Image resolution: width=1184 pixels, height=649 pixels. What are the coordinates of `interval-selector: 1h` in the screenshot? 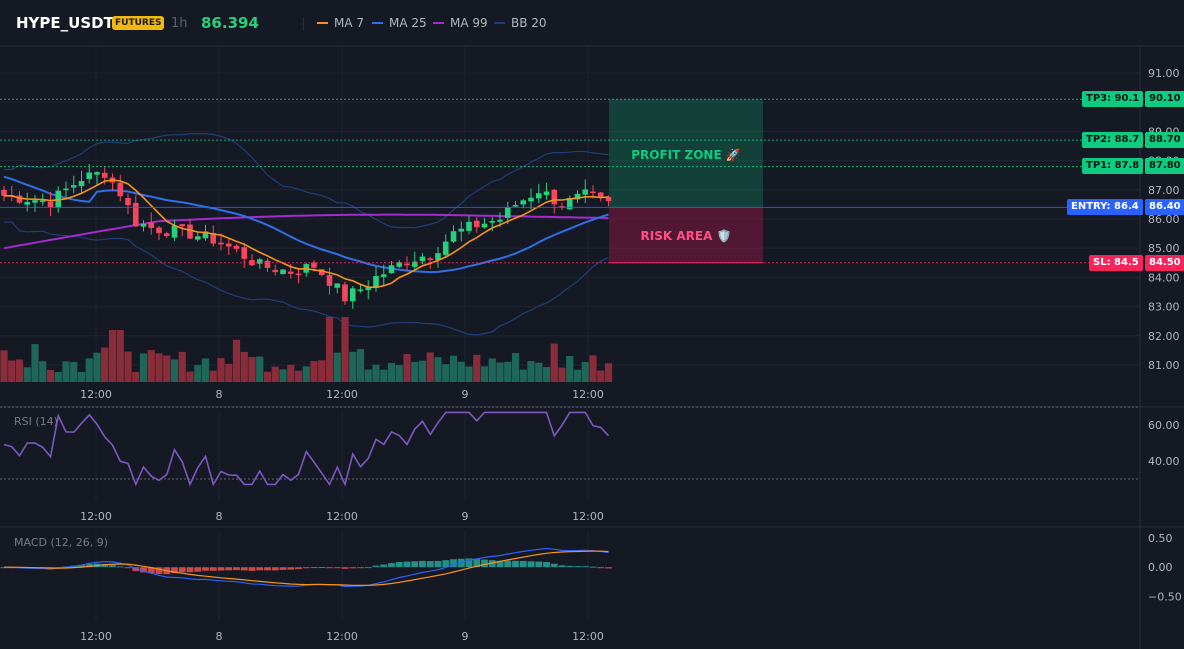 It's located at (179, 23).